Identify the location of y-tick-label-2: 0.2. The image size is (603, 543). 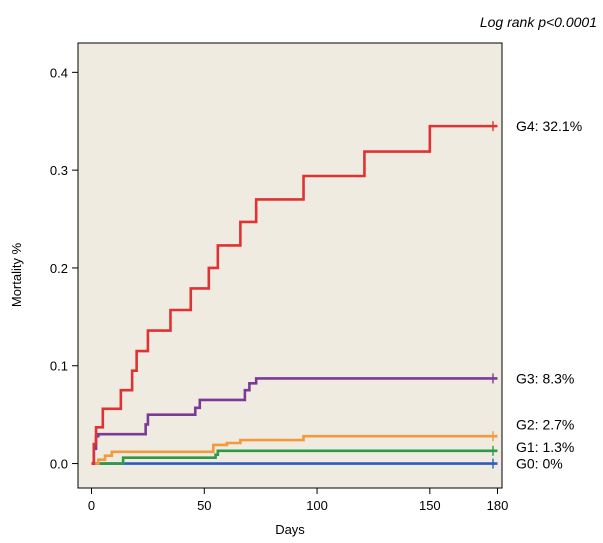
(59, 268).